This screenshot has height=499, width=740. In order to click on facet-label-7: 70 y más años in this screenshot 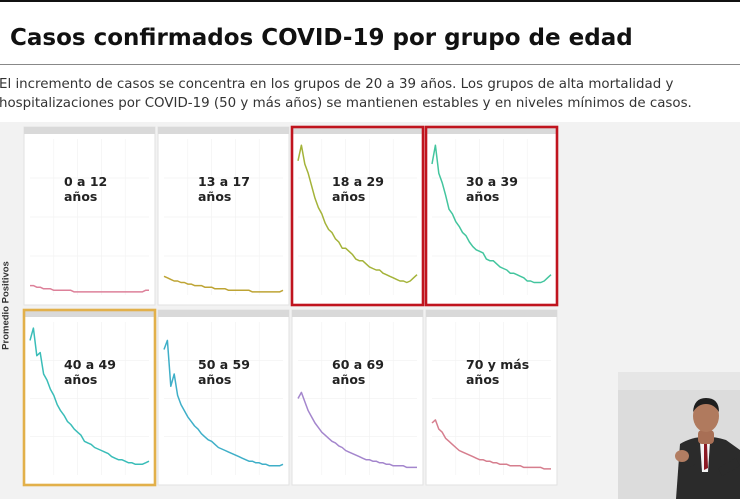, I will do `click(498, 372)`.